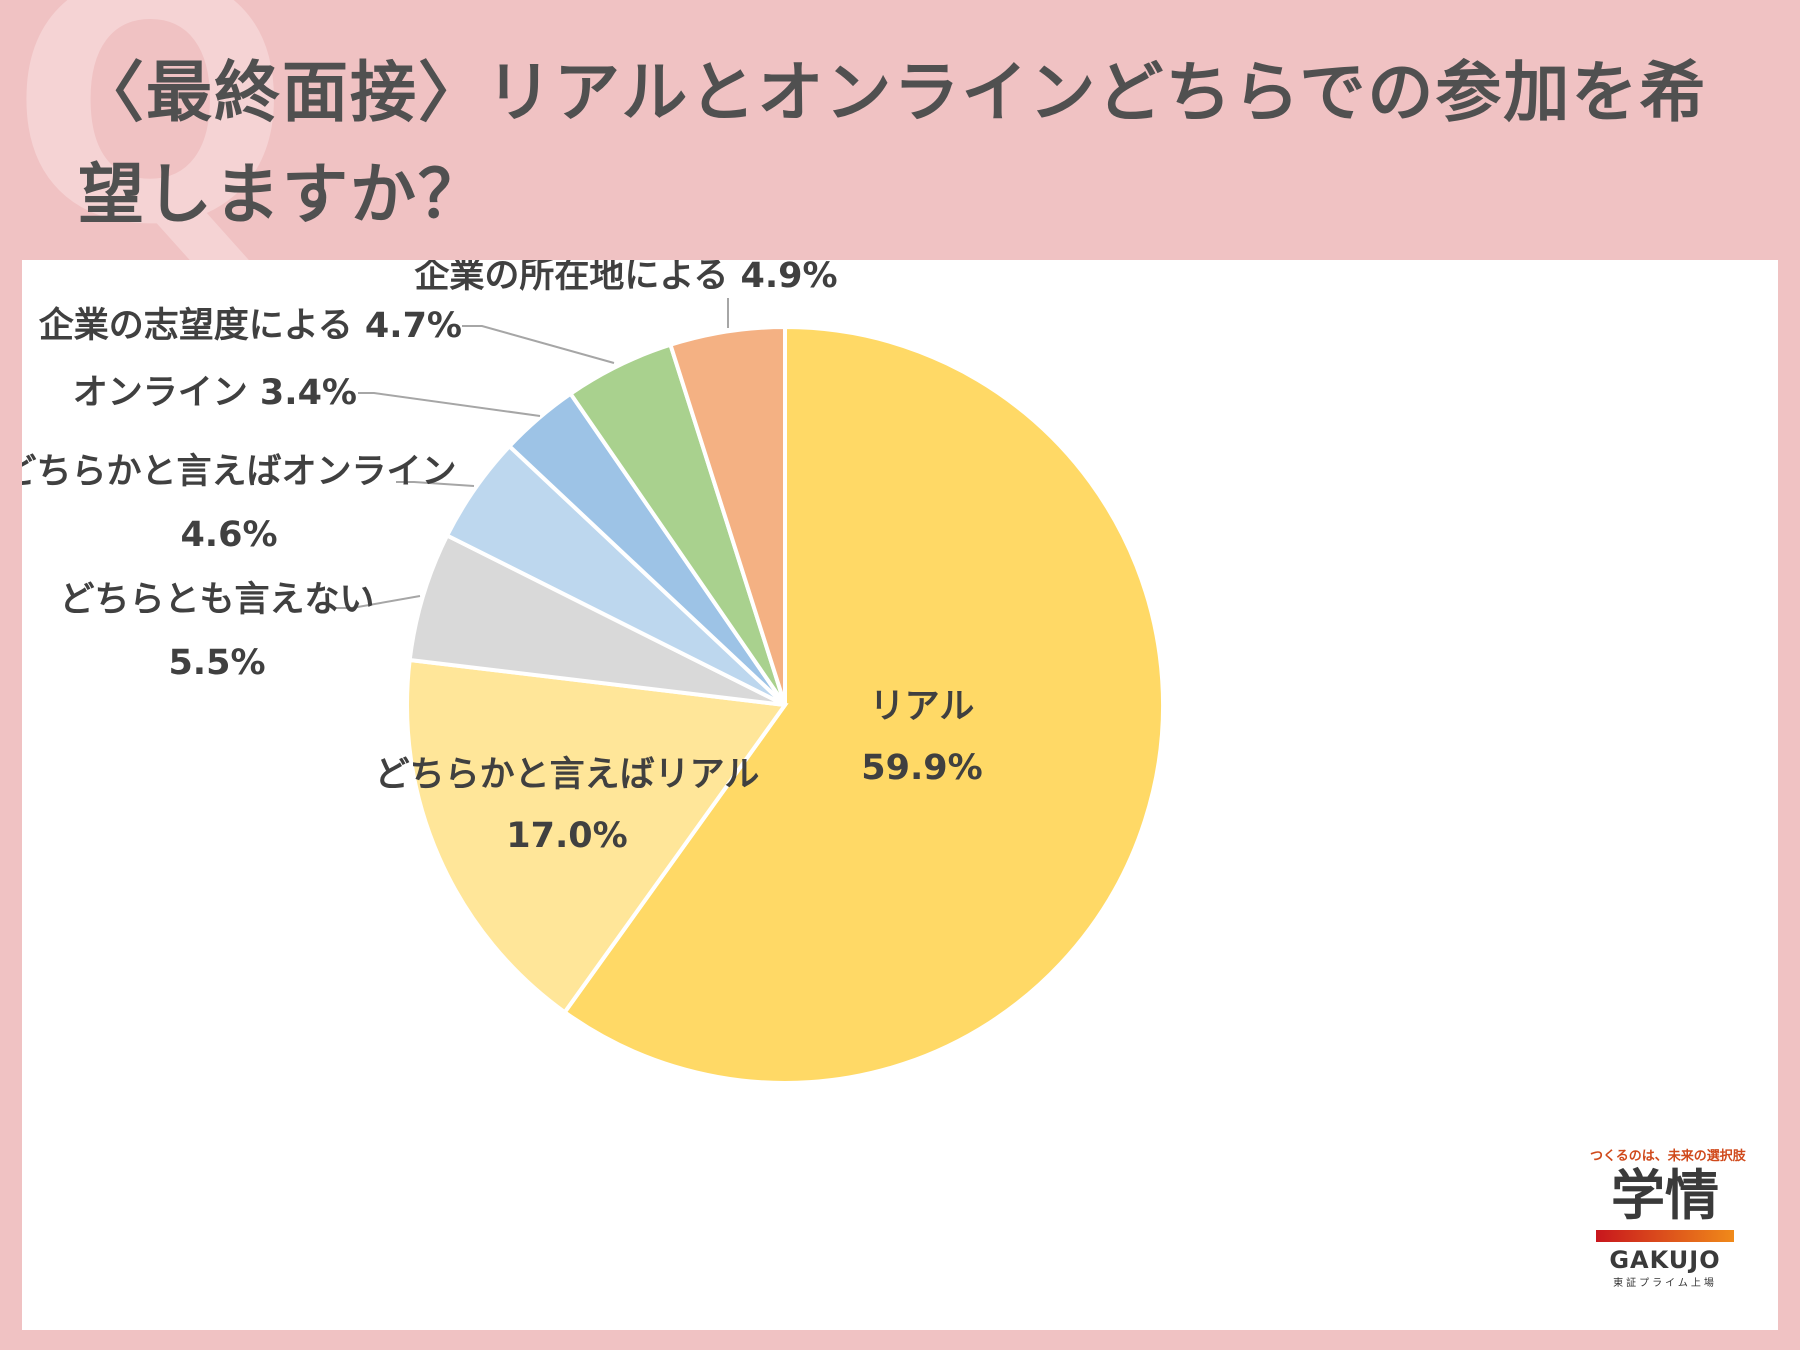 This screenshot has width=1800, height=1350. I want to click on q-watermark: Q, so click(150, 148).